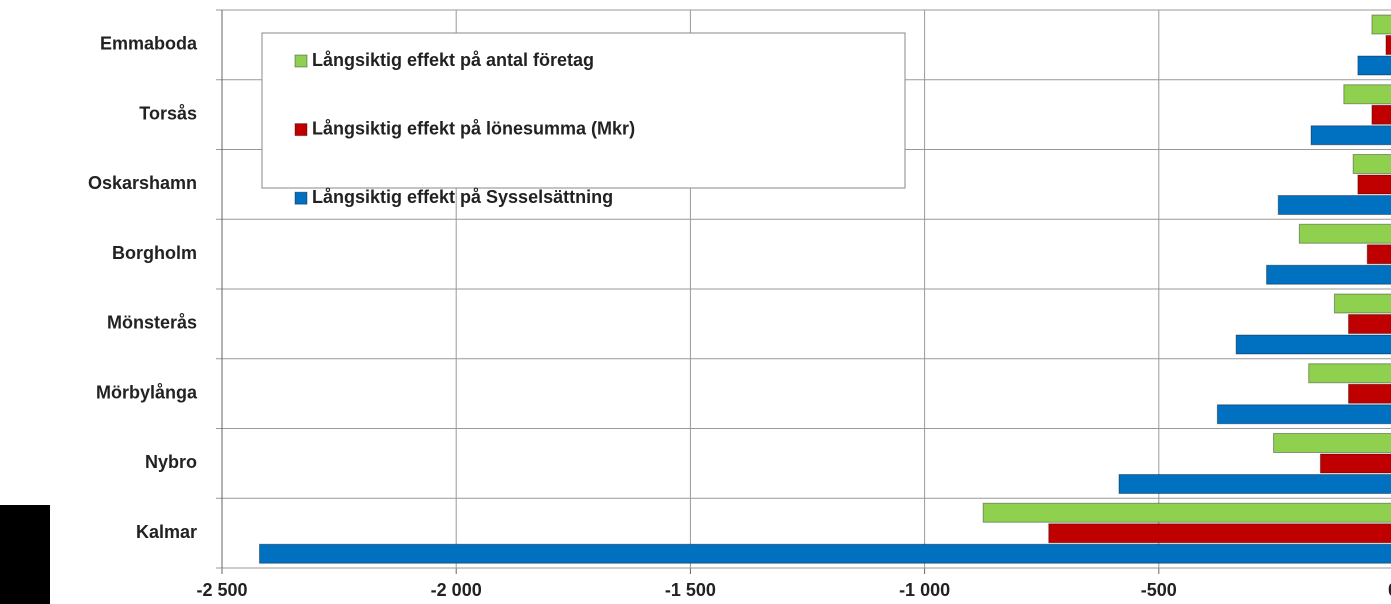 The width and height of the screenshot is (1391, 604). I want to click on category-label: Oskarshamn, so click(142, 183).